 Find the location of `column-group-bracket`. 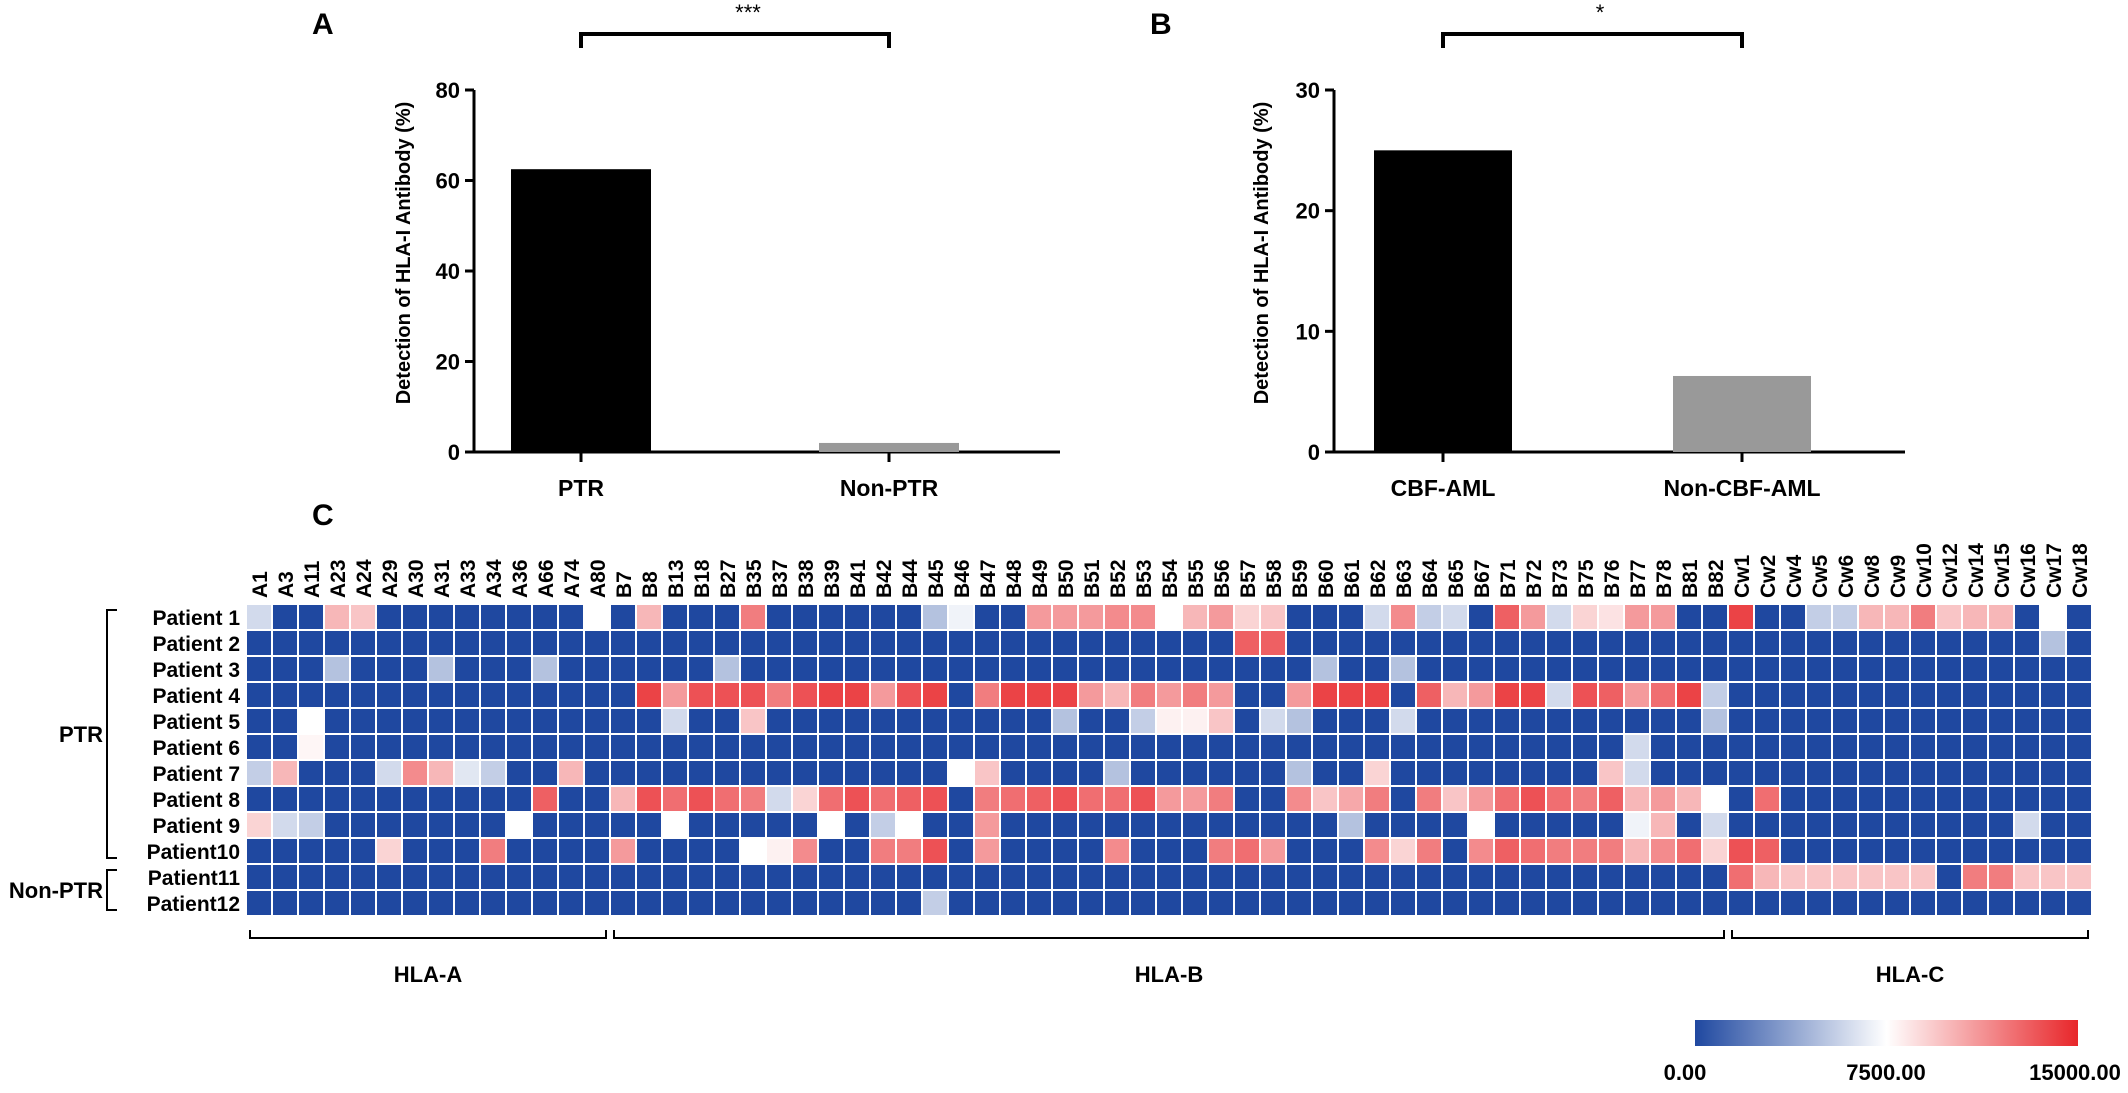

column-group-bracket is located at coordinates (1910, 934).